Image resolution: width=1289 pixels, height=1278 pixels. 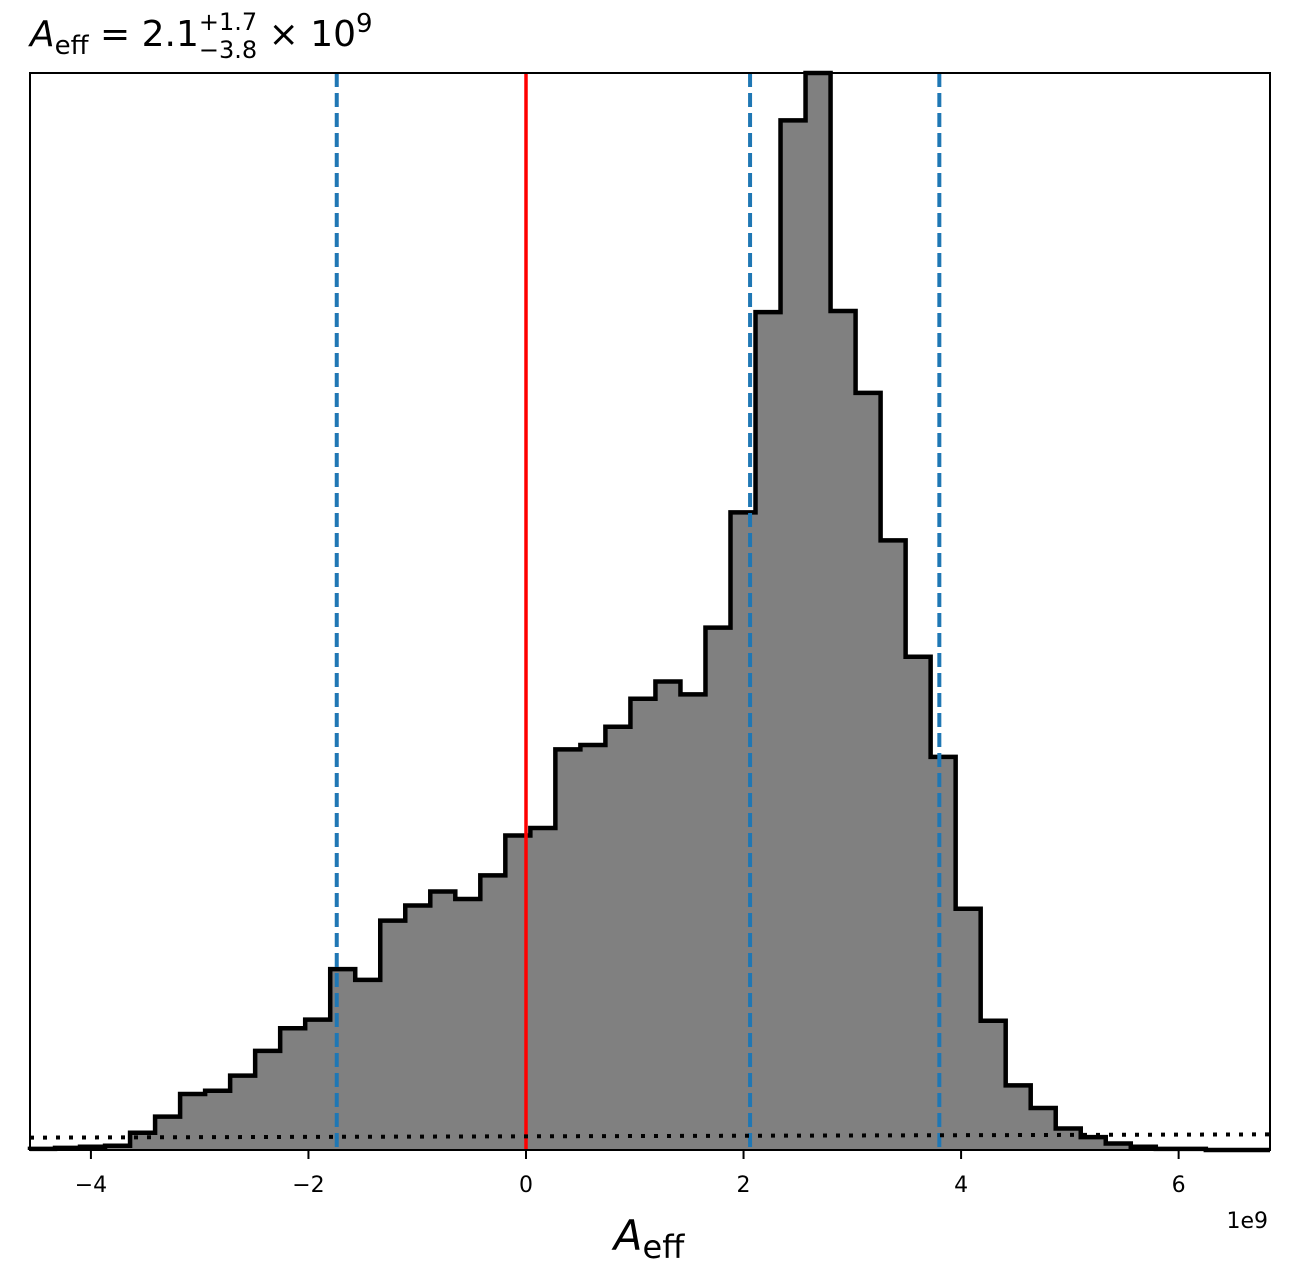 I want to click on chart-title: Aeff = 2.1+1.7 −3.8 × 109, so click(x=200, y=36).